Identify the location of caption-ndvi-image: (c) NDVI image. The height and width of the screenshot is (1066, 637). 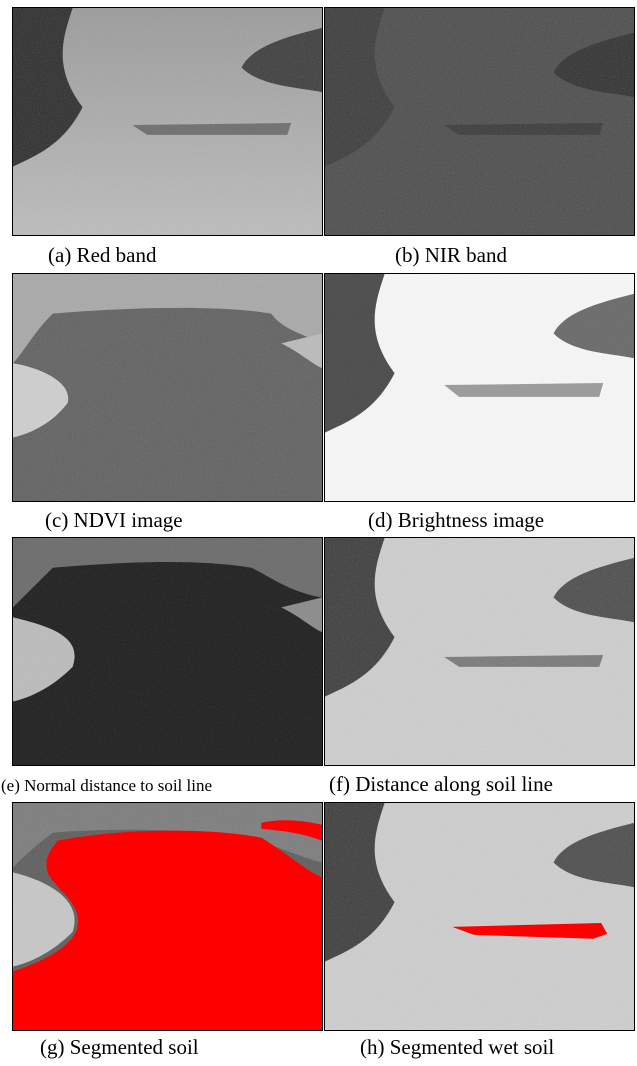
(114, 520).